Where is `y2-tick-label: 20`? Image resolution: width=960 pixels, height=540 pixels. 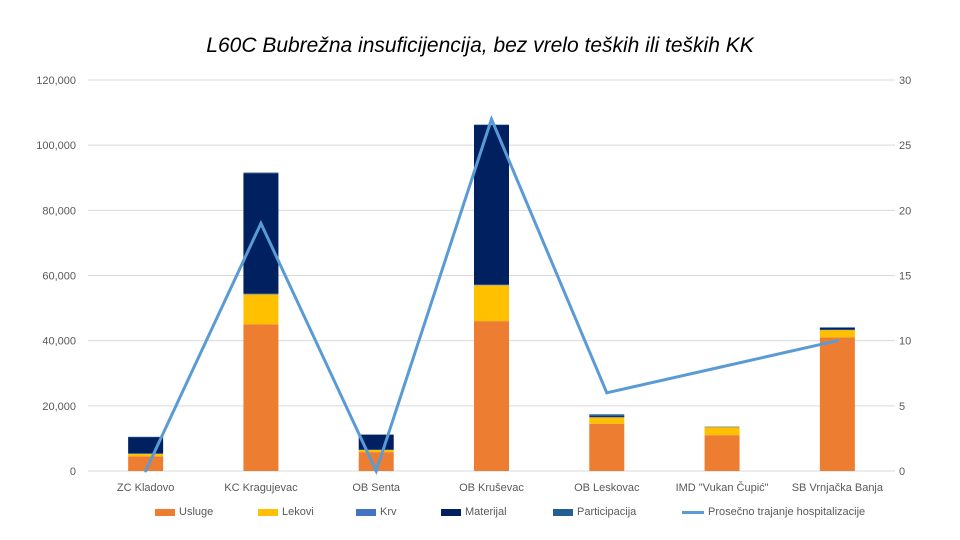 y2-tick-label: 20 is located at coordinates (905, 211).